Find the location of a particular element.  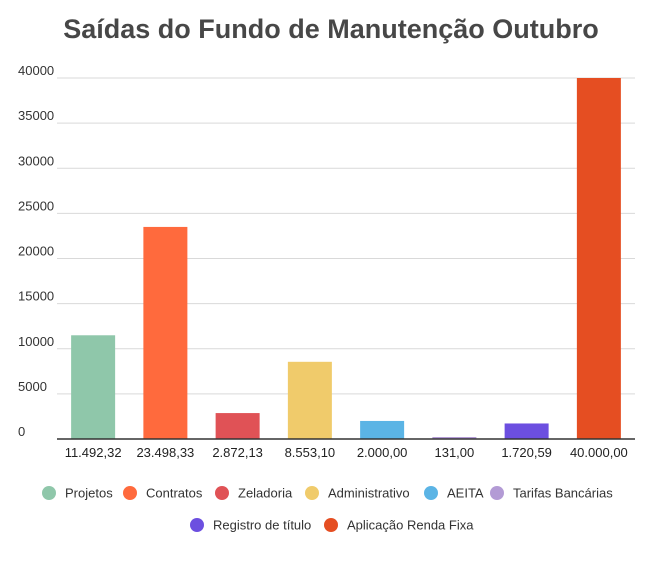

legend-label: Registro de título is located at coordinates (262, 525).